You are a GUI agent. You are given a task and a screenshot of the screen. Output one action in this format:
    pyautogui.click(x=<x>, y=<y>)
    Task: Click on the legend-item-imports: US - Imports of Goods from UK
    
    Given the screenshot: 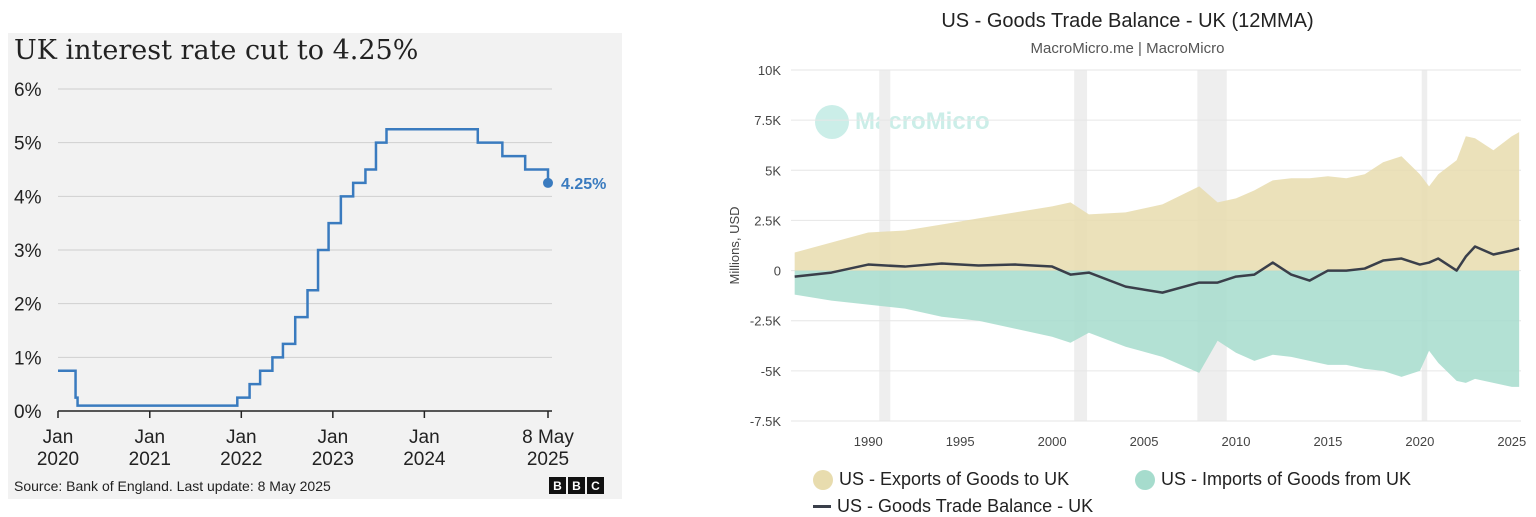 What is the action you would take?
    pyautogui.click(x=1273, y=479)
    